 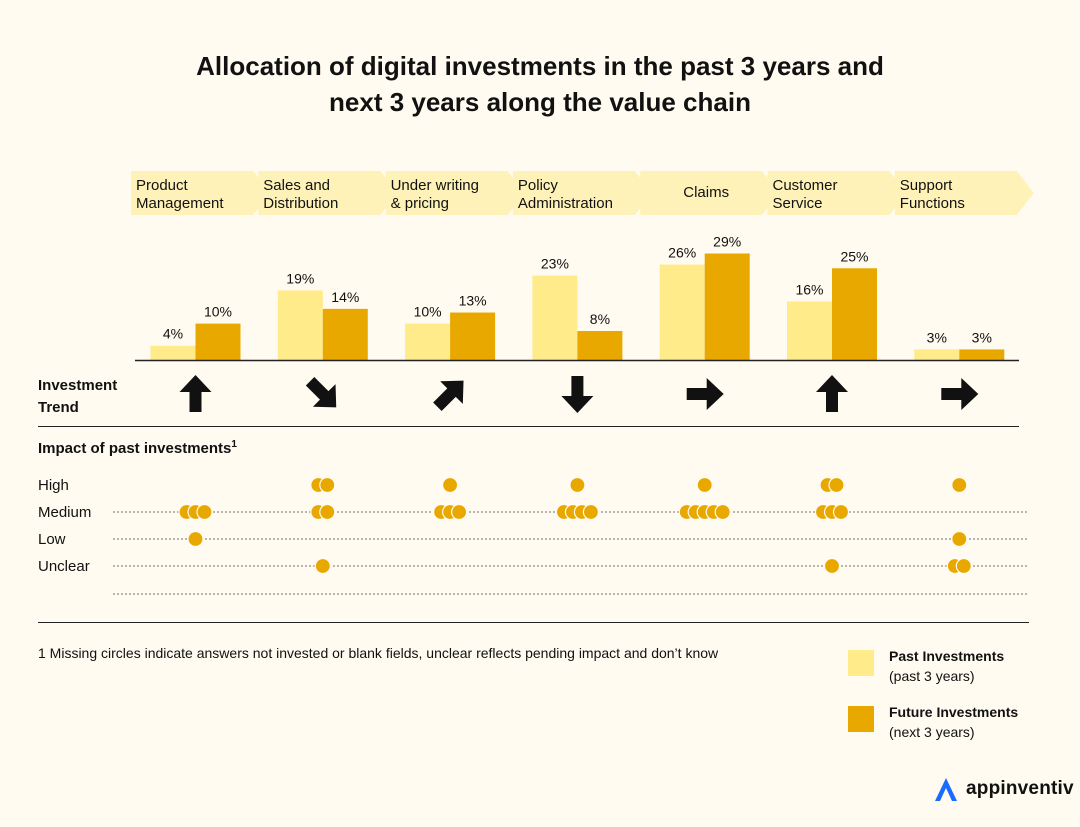 What do you see at coordinates (932, 203) in the screenshot?
I see `category-label-support-functions-line-2: Functions` at bounding box center [932, 203].